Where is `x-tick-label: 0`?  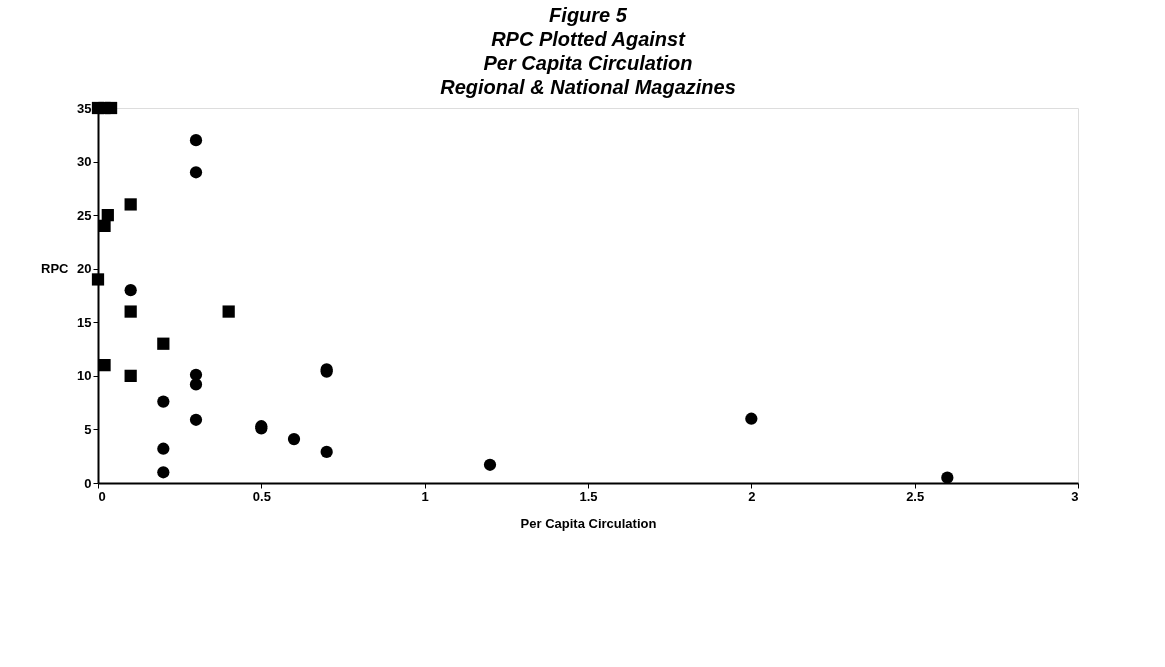
x-tick-label: 0 is located at coordinates (102, 496).